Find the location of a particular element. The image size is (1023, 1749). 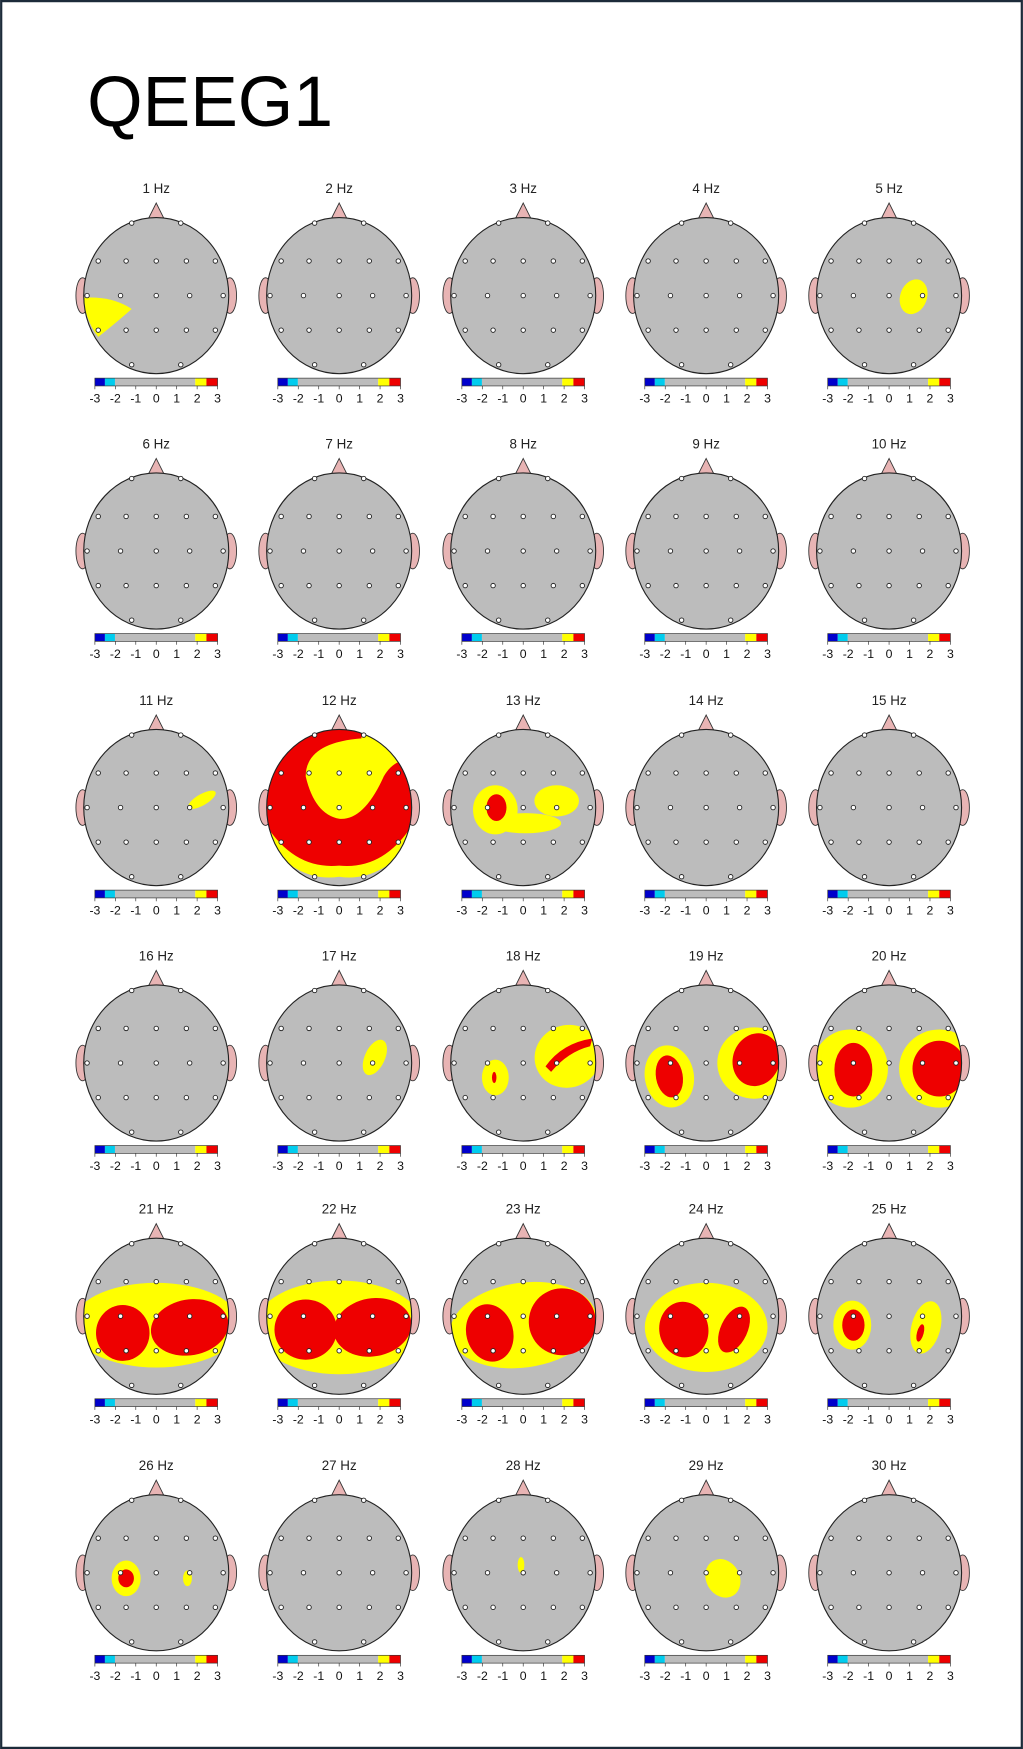

head-outline is located at coordinates (523, 807).